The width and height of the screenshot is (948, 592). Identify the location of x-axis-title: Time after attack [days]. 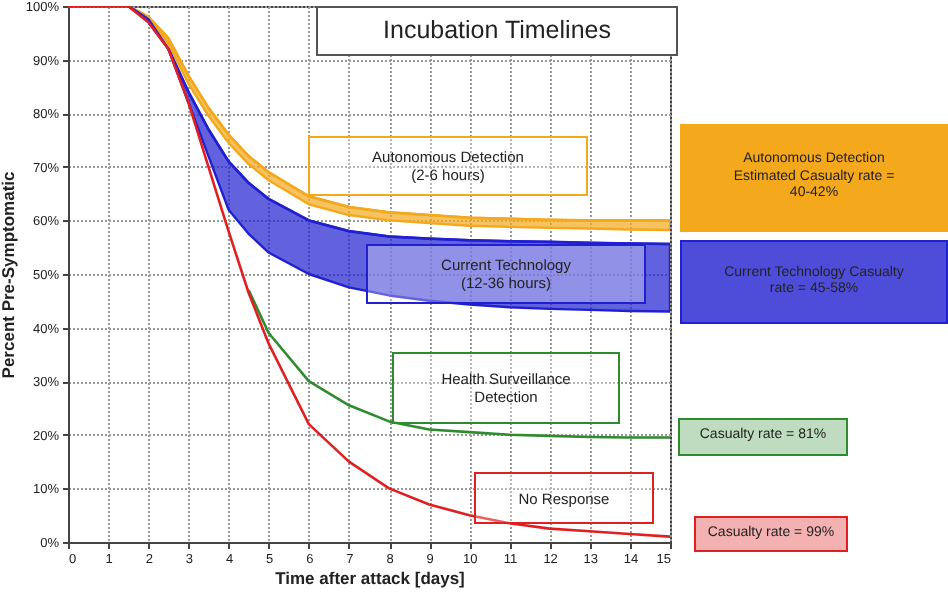
(370, 578).